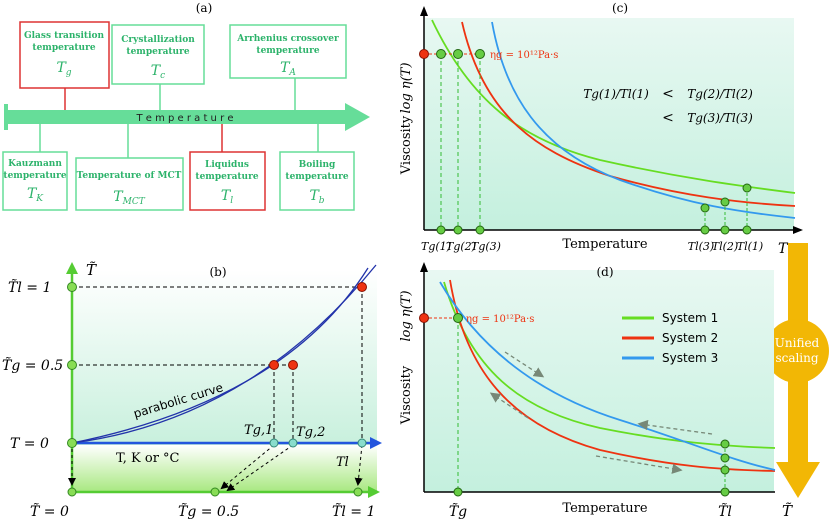 The width and height of the screenshot is (830, 523). Describe the element at coordinates (725, 492) in the screenshot. I see `point-d-tl-axis` at that location.